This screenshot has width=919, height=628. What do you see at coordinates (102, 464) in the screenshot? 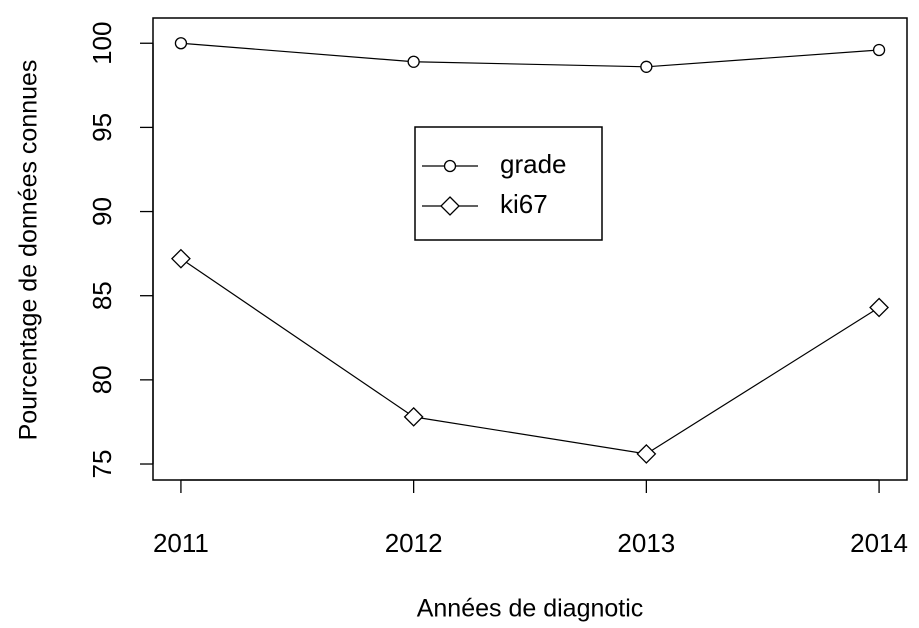
I see `y-tick-label: 75` at bounding box center [102, 464].